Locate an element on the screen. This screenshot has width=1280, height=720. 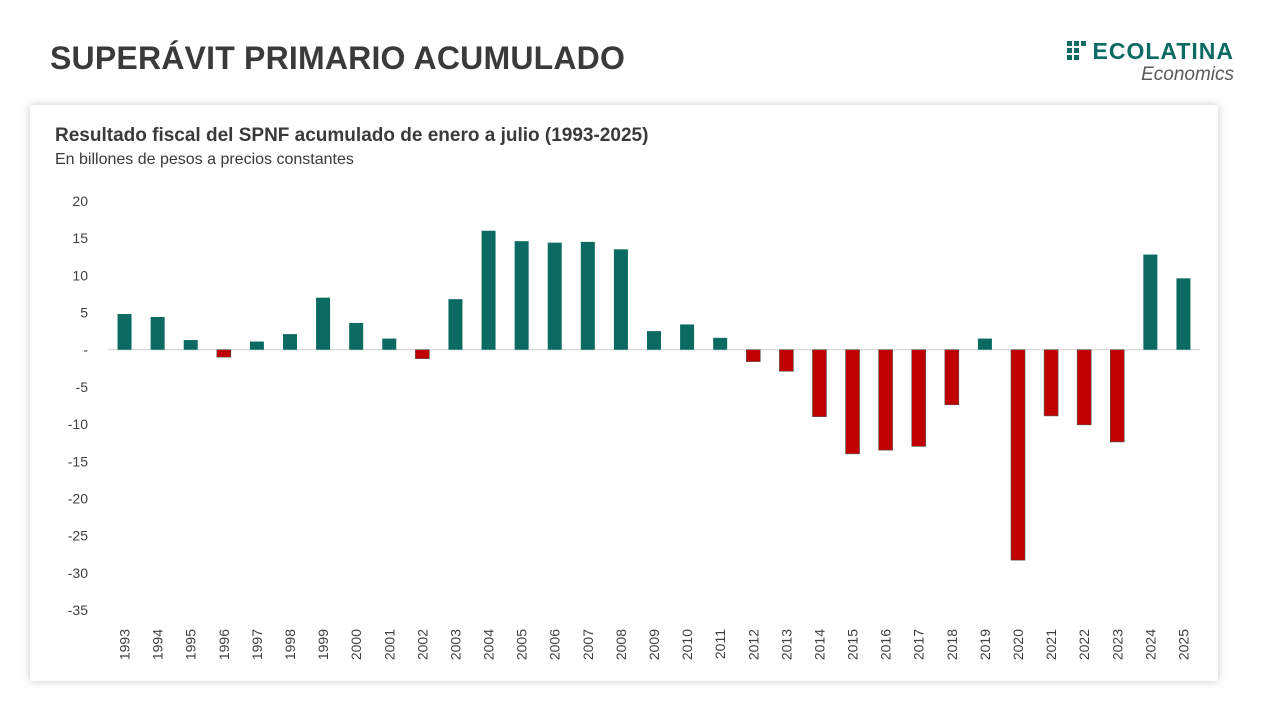
x-tick-label: 2019 is located at coordinates (985, 644).